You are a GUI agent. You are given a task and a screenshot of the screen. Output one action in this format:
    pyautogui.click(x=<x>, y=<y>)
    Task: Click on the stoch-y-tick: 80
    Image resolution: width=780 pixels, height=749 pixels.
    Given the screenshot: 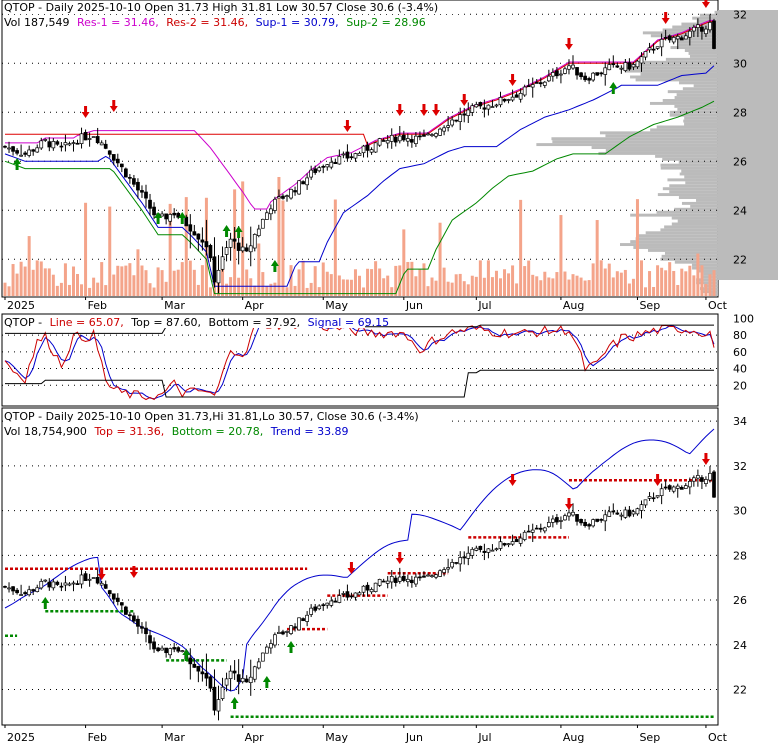 What is the action you would take?
    pyautogui.click(x=740, y=335)
    